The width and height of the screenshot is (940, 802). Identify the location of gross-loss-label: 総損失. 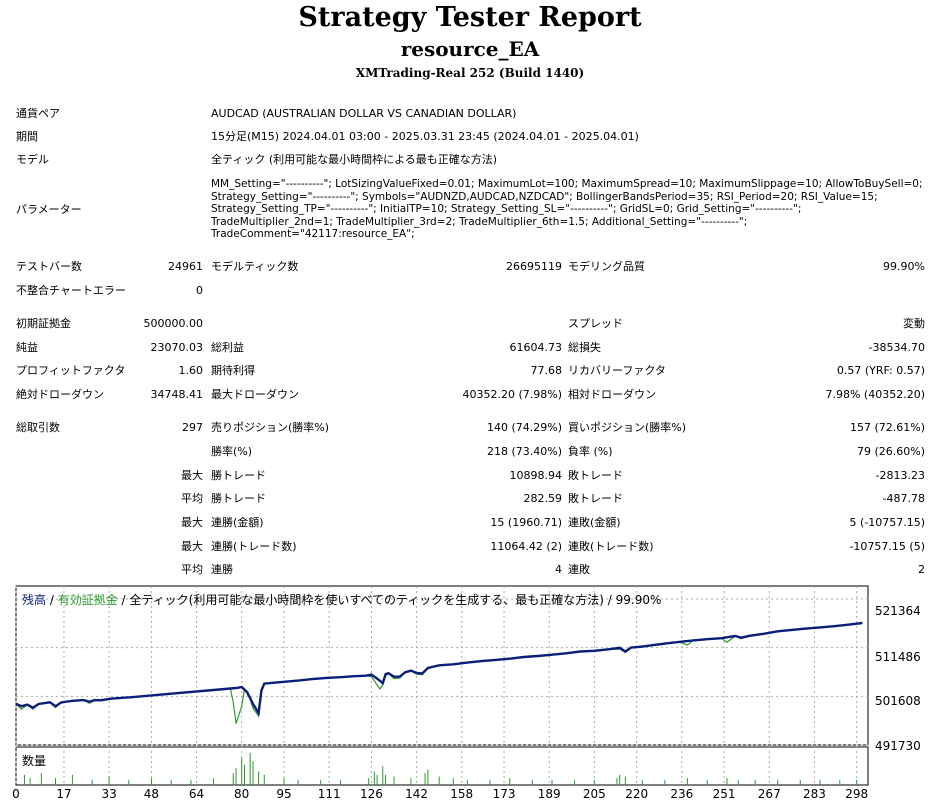
(584, 347).